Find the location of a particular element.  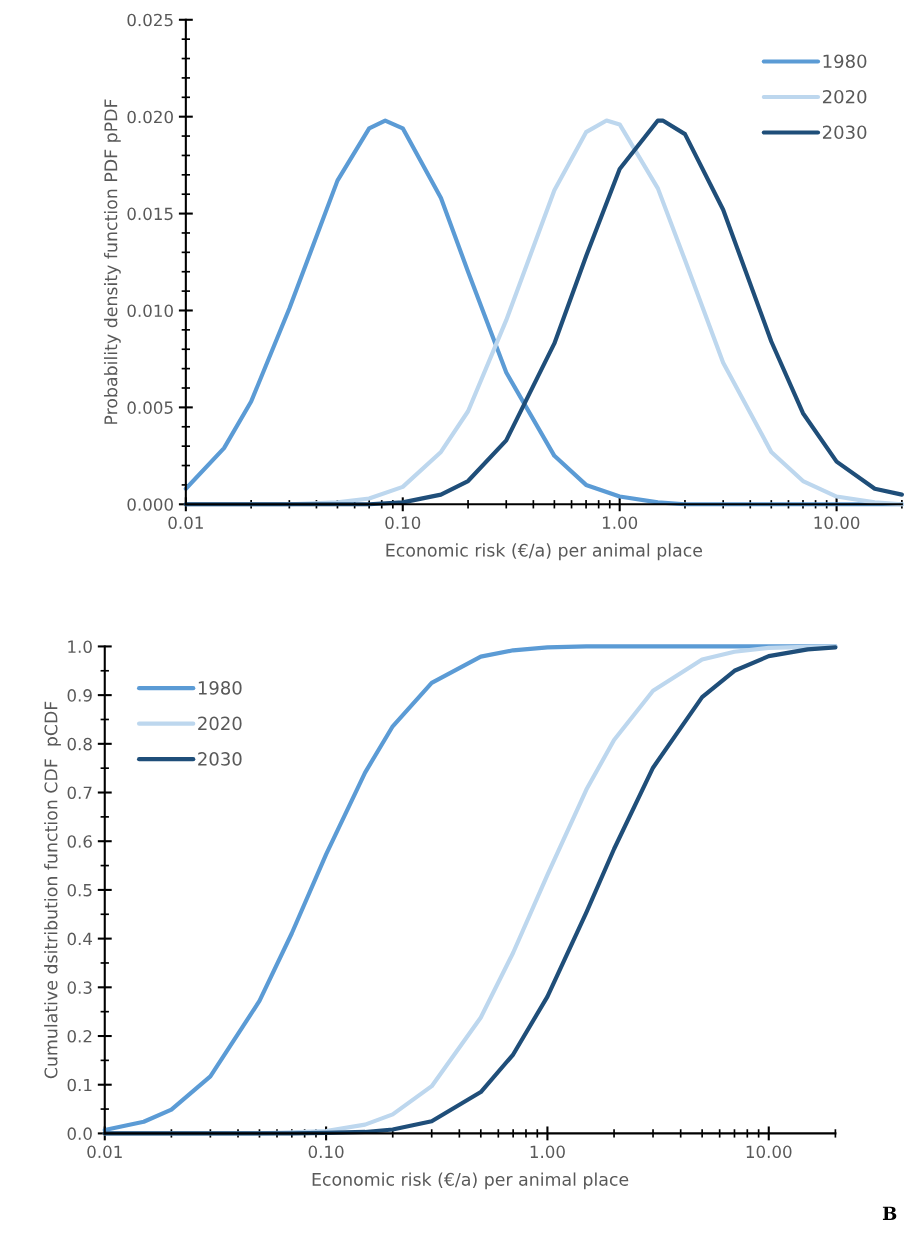

y-tick-label: 0.1 is located at coordinates (79, 1085).